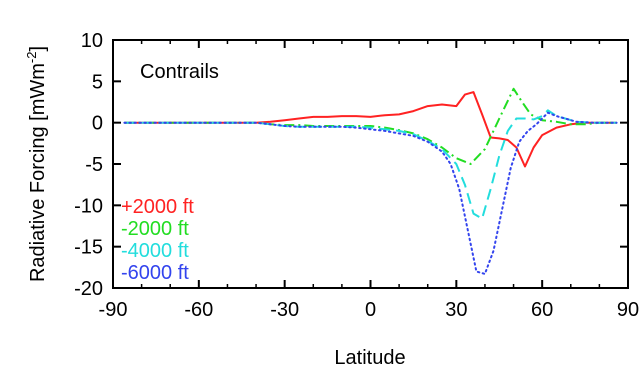  I want to click on y-tick-label: -10, so click(88, 206).